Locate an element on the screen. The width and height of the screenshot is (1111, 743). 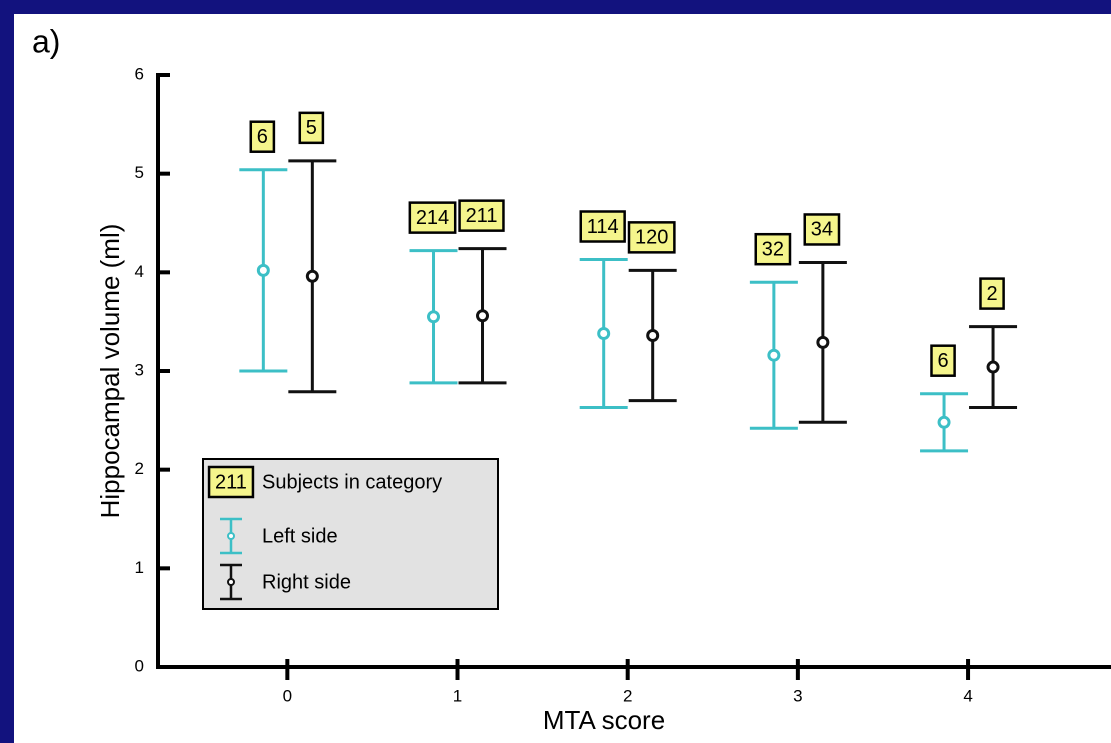
y-axis-label: Hippocampal volume (ml) is located at coordinates (110, 371).